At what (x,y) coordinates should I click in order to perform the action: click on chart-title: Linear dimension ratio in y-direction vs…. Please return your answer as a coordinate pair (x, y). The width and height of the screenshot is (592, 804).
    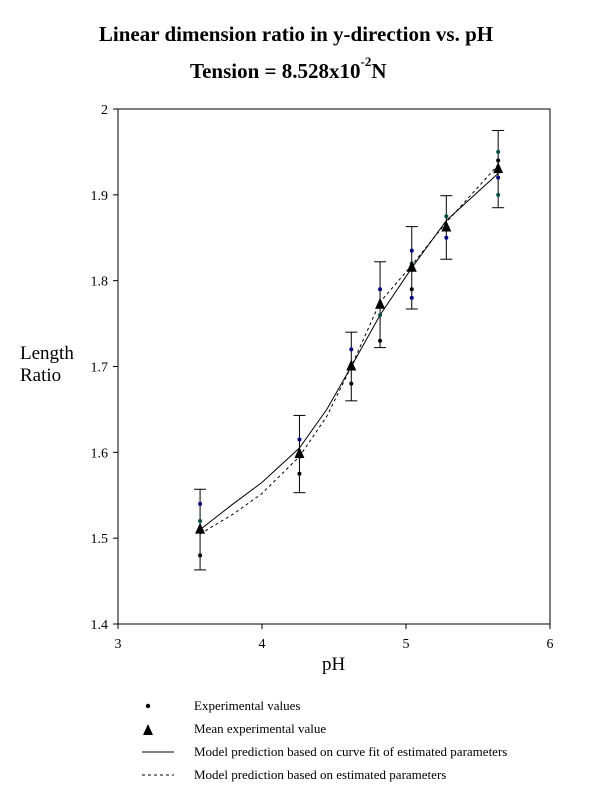
    Looking at the image, I should click on (296, 34).